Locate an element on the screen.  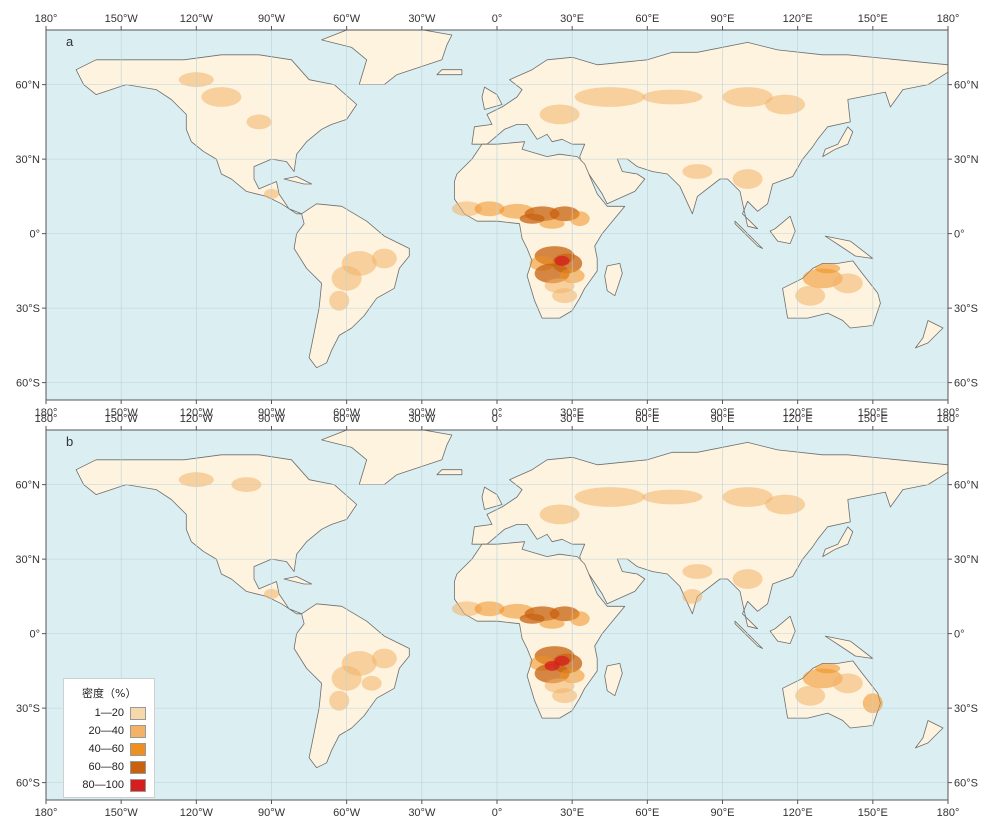
lon-tick-label-bottom: 180° is located at coordinates (46, 813).